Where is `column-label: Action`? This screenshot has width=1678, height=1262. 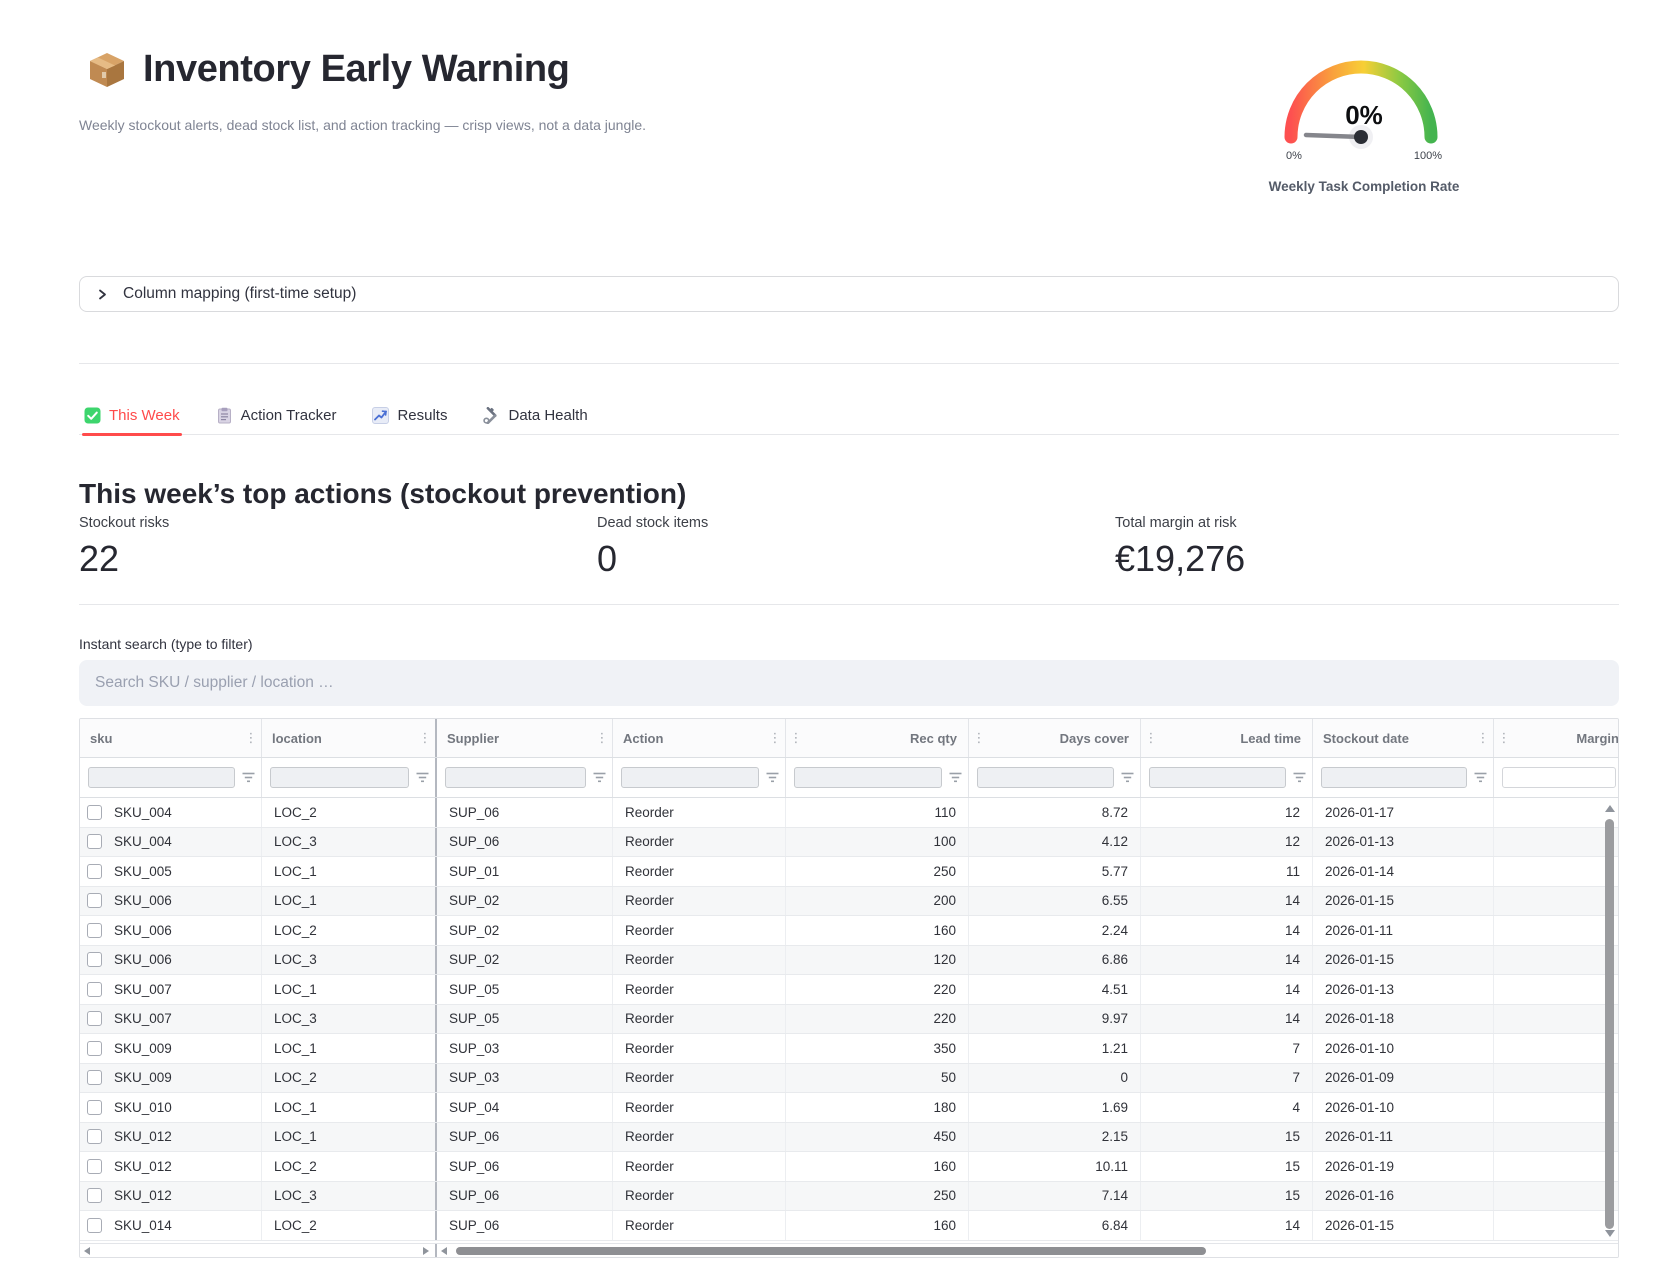
column-label: Action is located at coordinates (643, 738).